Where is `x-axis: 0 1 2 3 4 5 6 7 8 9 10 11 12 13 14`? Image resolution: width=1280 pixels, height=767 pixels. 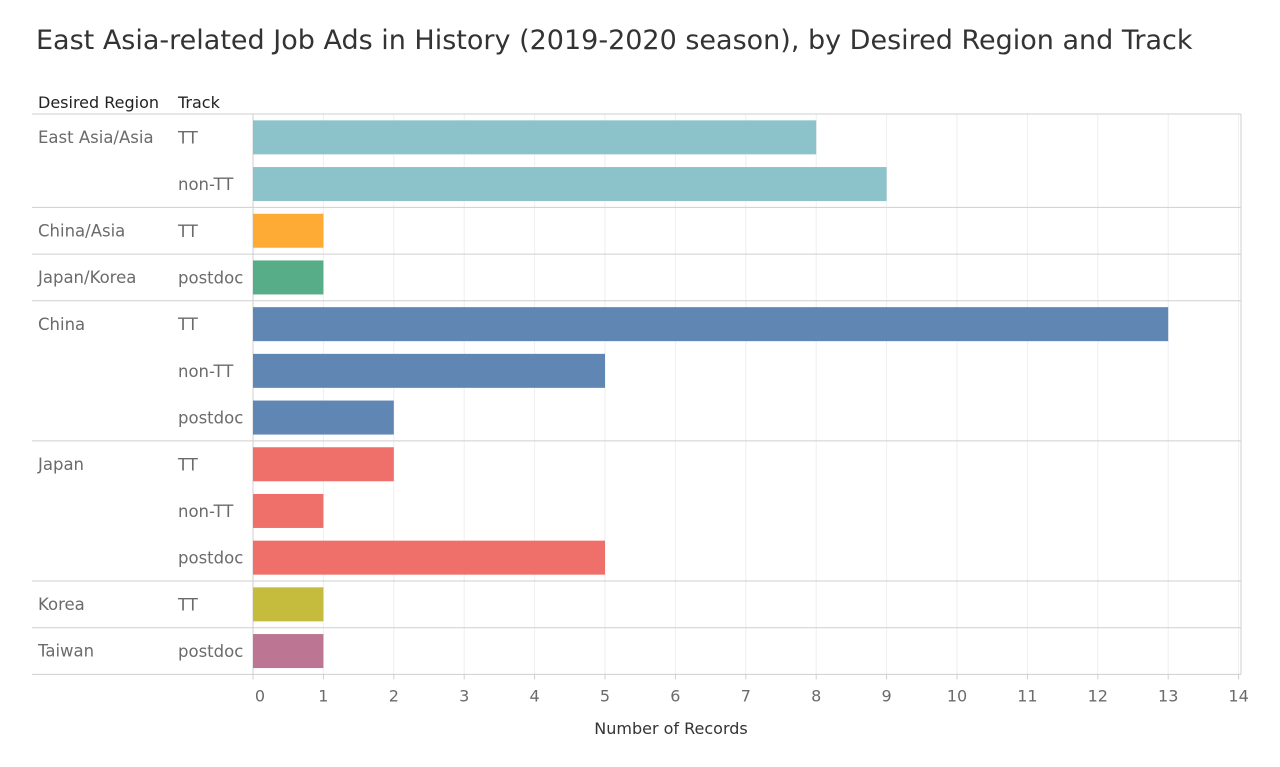 x-axis: 0 1 2 3 4 5 6 7 8 9 10 11 12 13 14 is located at coordinates (750, 689).